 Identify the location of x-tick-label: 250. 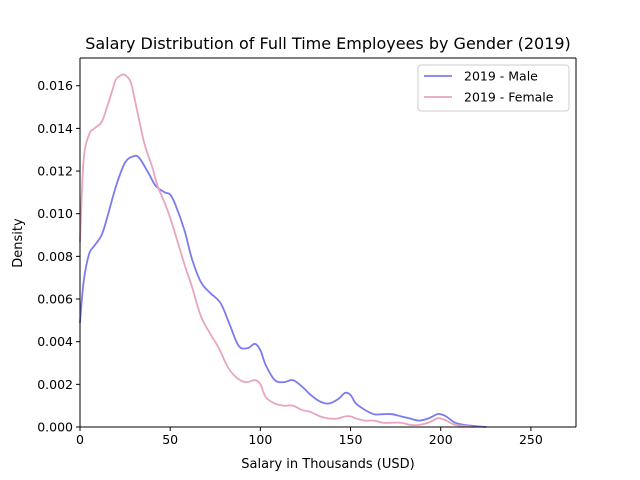
(531, 439).